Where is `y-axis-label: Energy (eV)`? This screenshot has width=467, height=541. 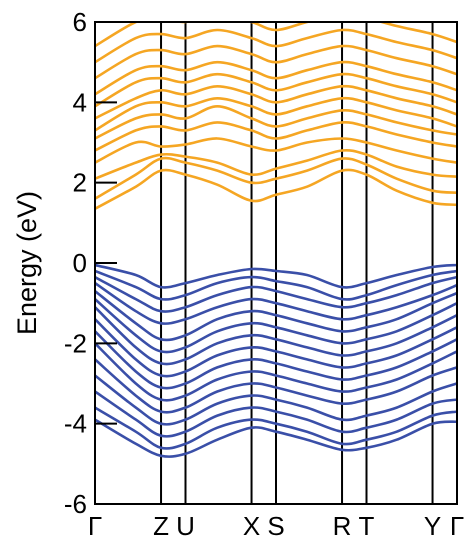 y-axis-label: Energy (eV) is located at coordinates (27, 263).